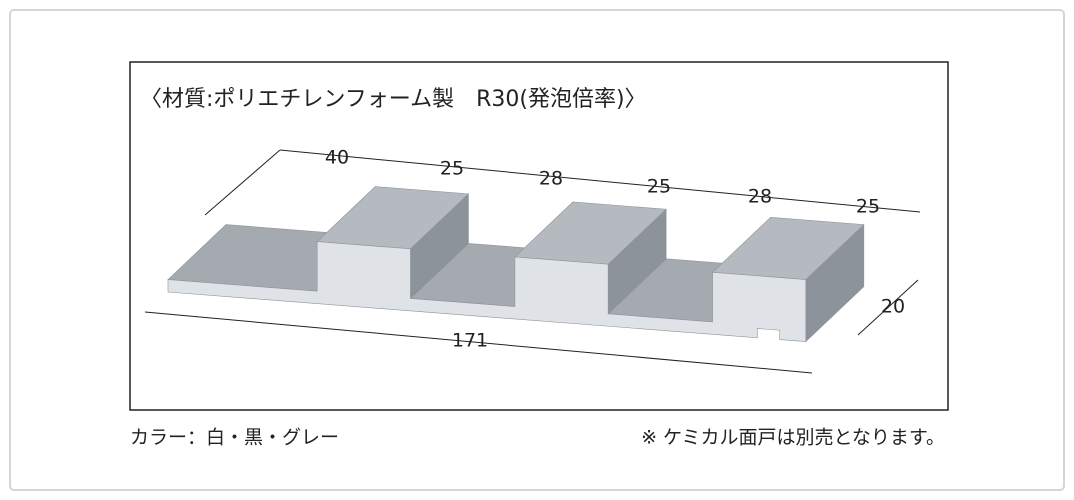 The image size is (1074, 500). What do you see at coordinates (393, 99) in the screenshot?
I see `title: 〈材質:ポリエチレンフォーム製 R30(発泡倍率)〉` at bounding box center [393, 99].